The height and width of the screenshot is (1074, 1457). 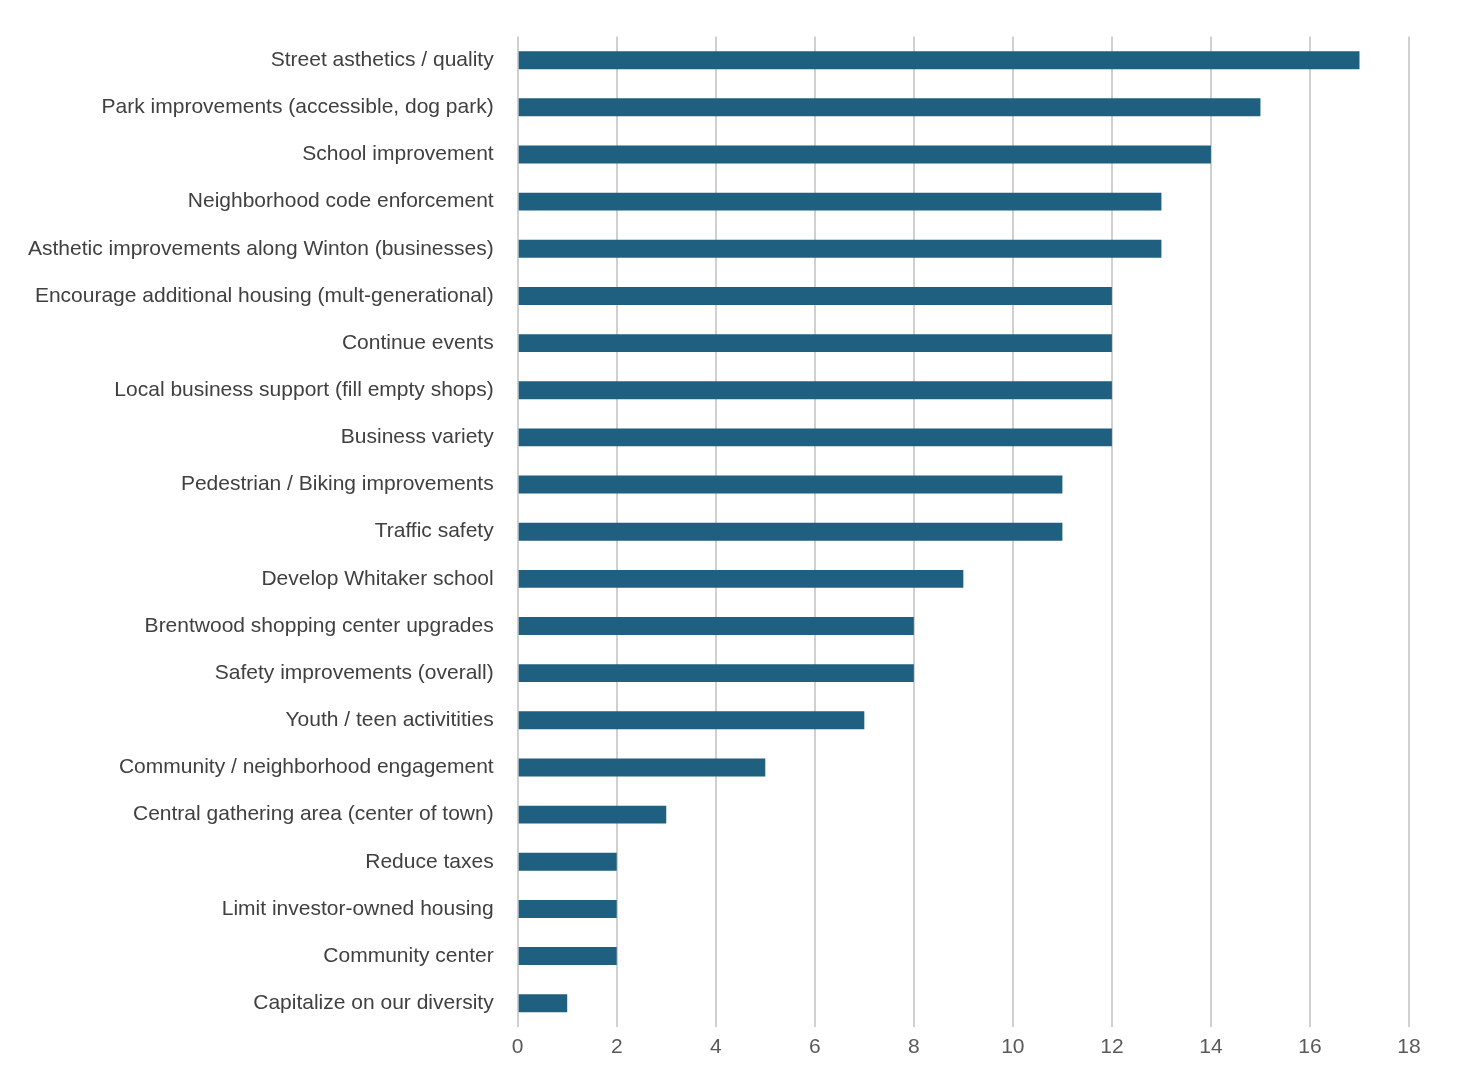 What do you see at coordinates (408, 954) in the screenshot?
I see `y-tick-label: Community center` at bounding box center [408, 954].